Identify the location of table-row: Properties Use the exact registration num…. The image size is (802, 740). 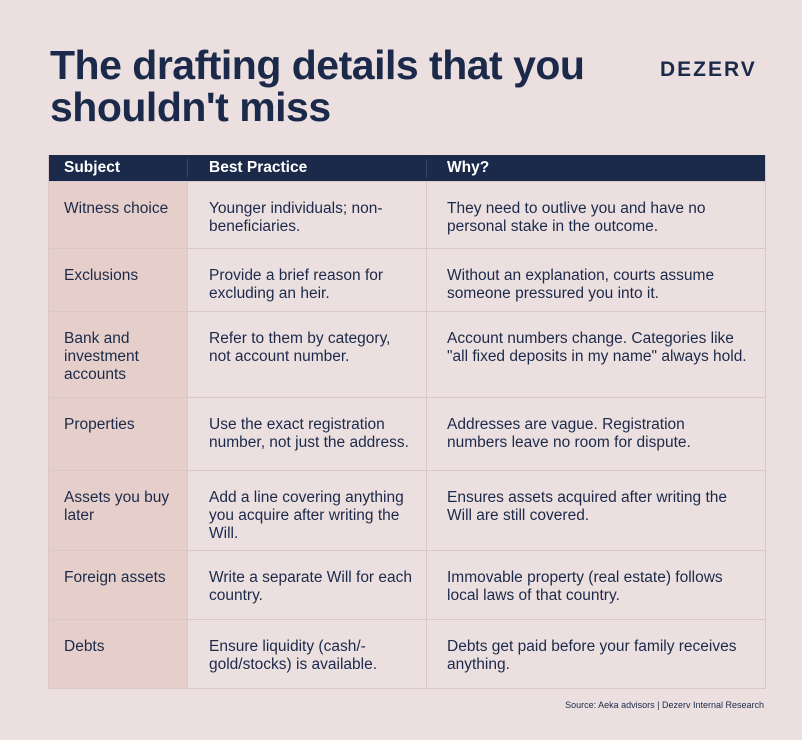
(407, 433).